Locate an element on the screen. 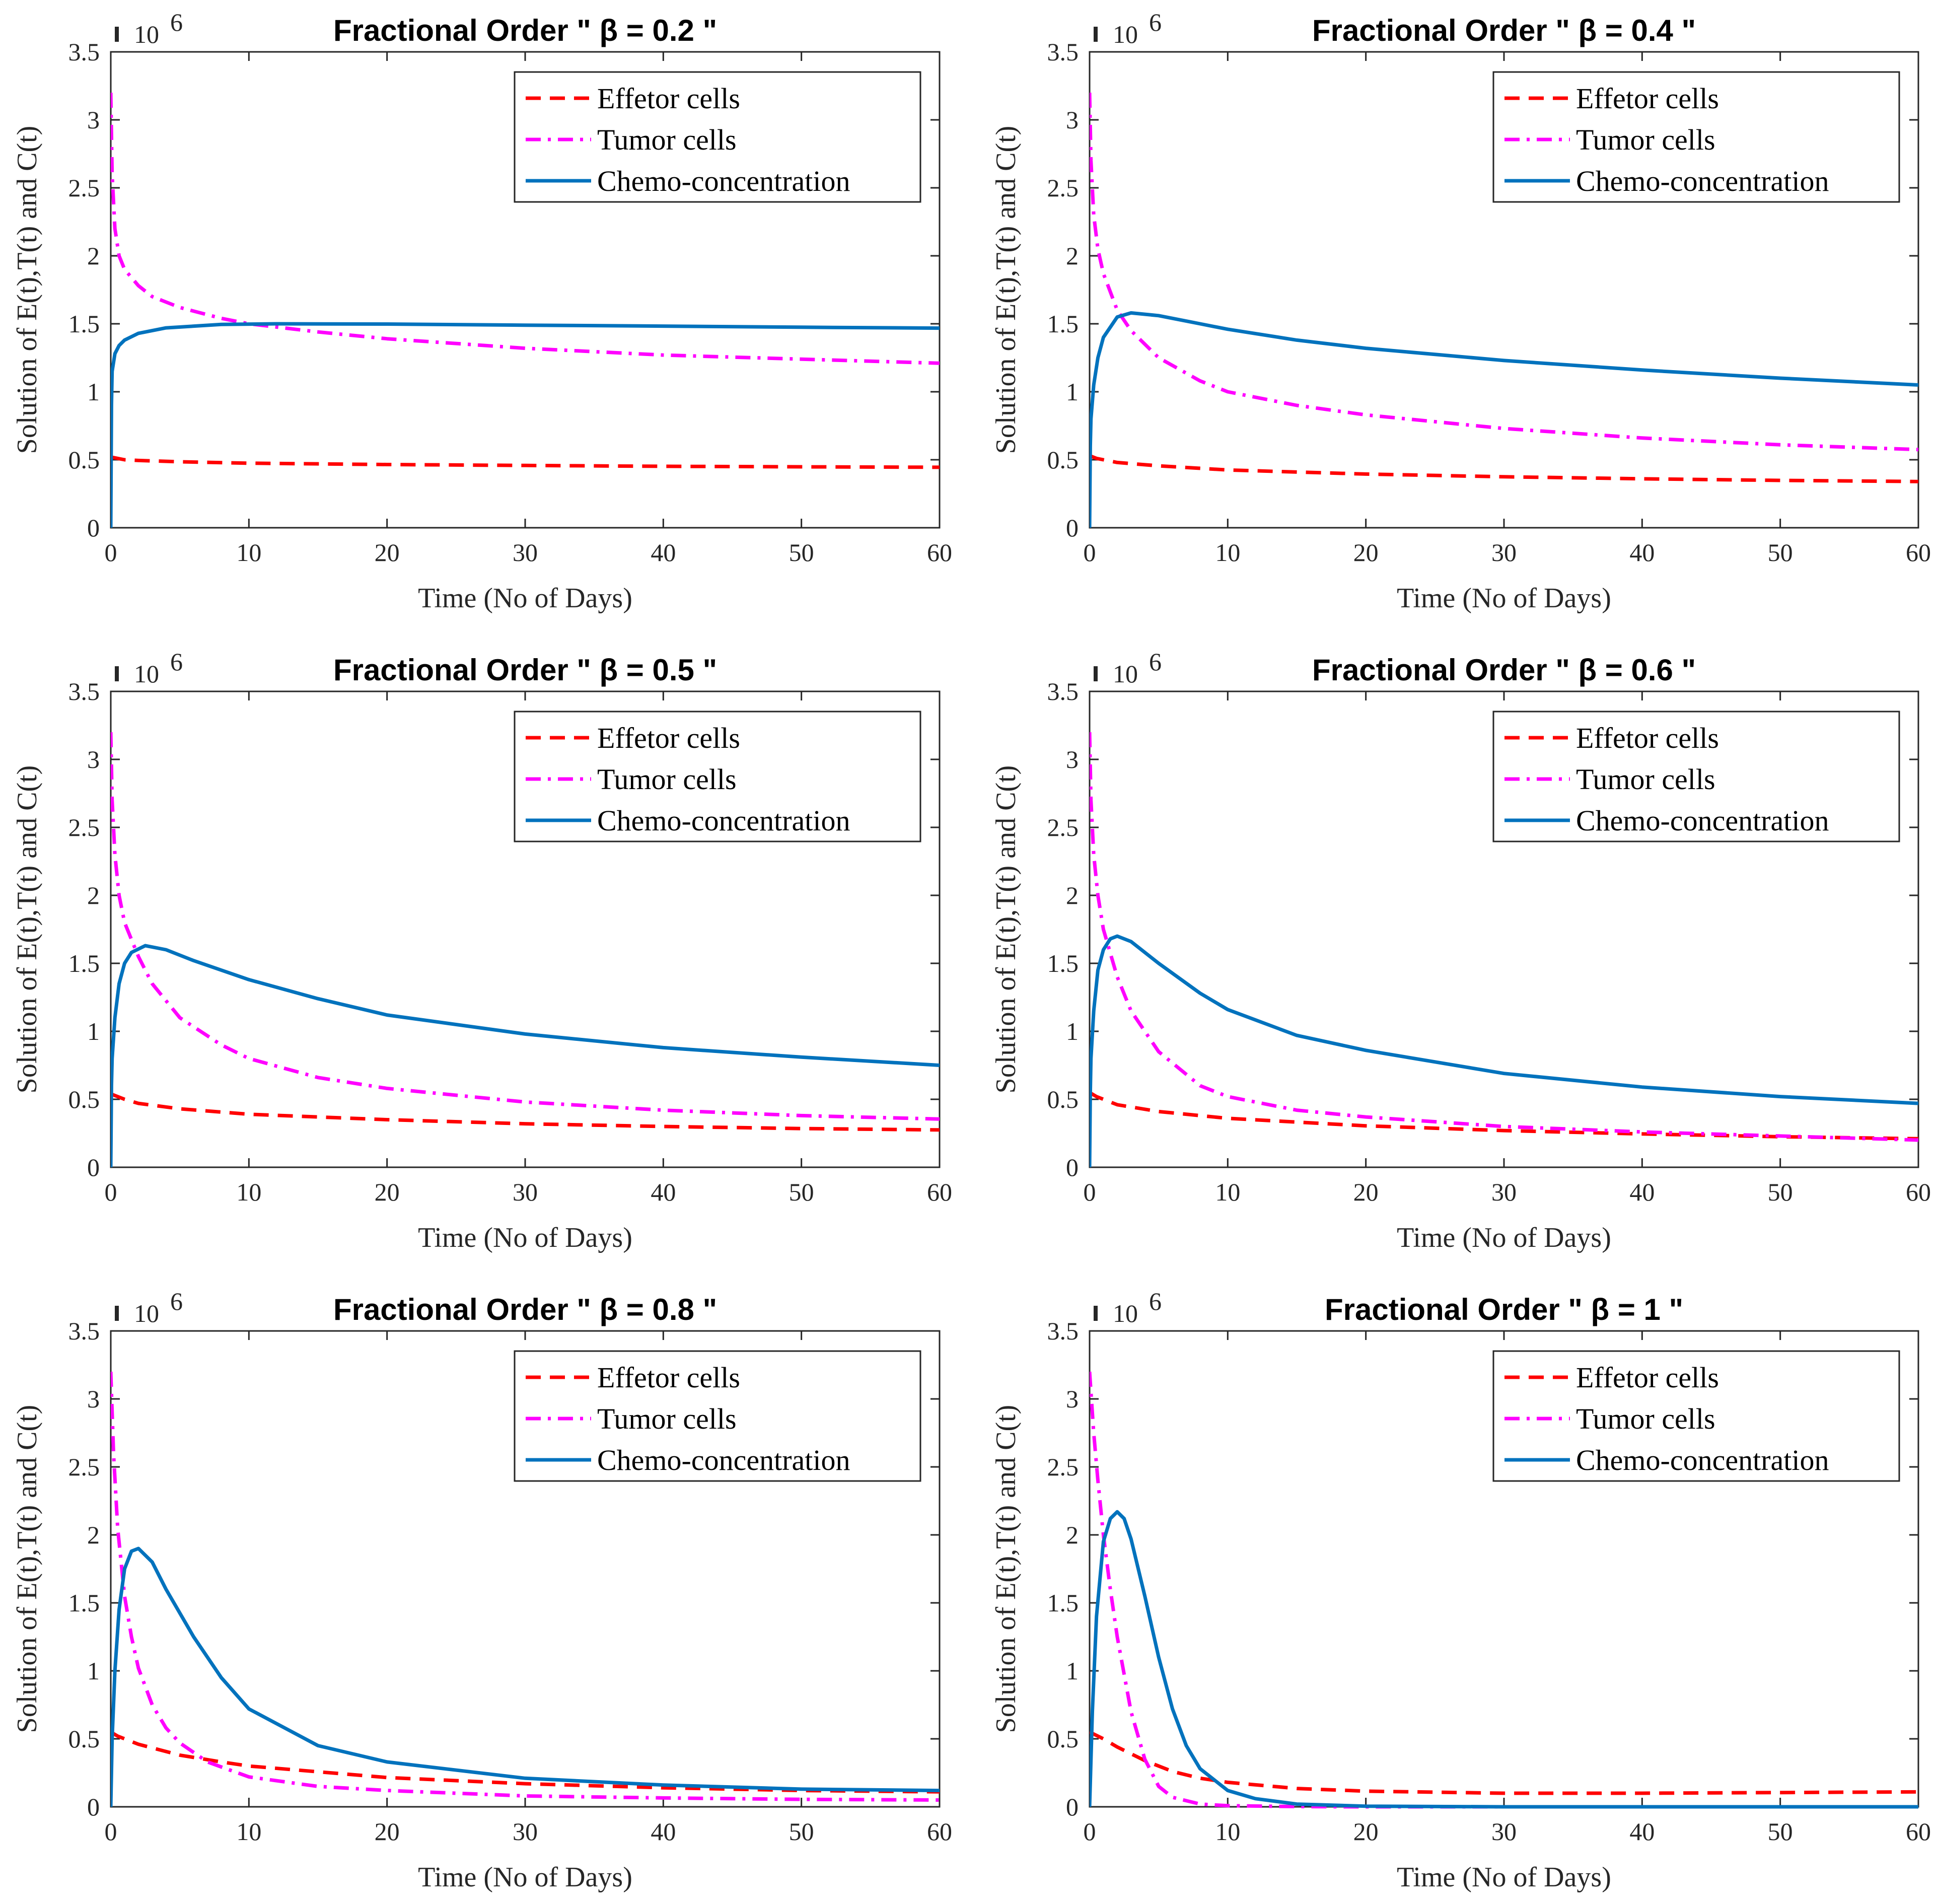  chart-title: Fractional Order " β = 0.6 " is located at coordinates (1504, 670).